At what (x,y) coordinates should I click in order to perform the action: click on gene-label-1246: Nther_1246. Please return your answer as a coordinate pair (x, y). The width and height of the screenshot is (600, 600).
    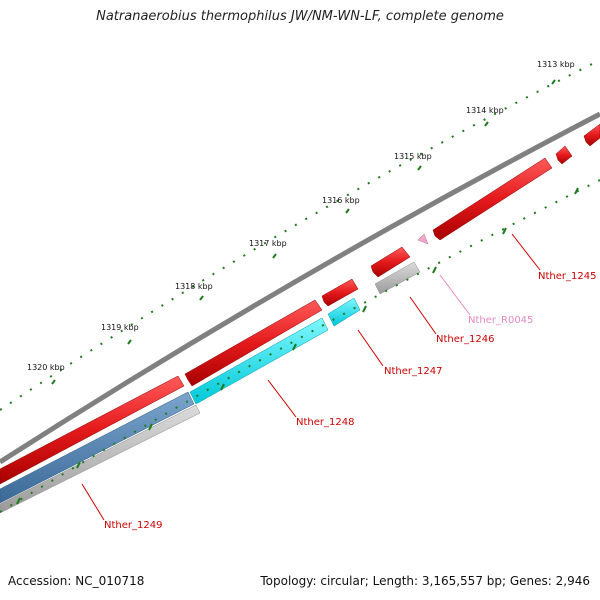
    Looking at the image, I should click on (465, 339).